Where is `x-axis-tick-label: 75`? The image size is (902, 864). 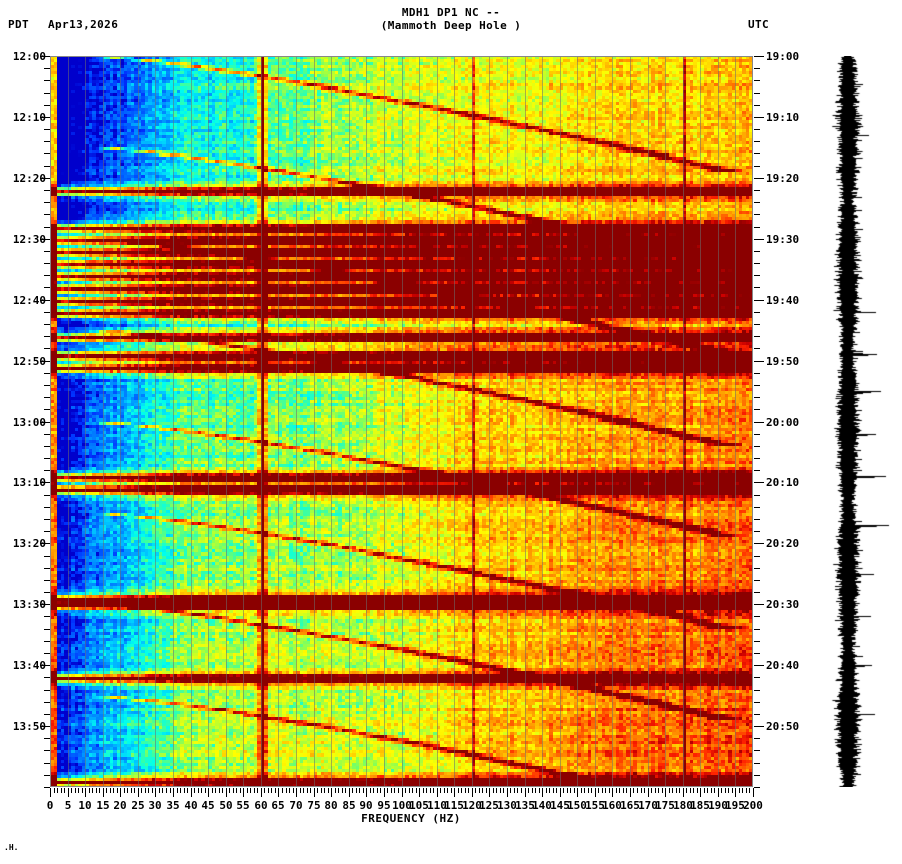 x-axis-tick-label: 75 is located at coordinates (314, 805).